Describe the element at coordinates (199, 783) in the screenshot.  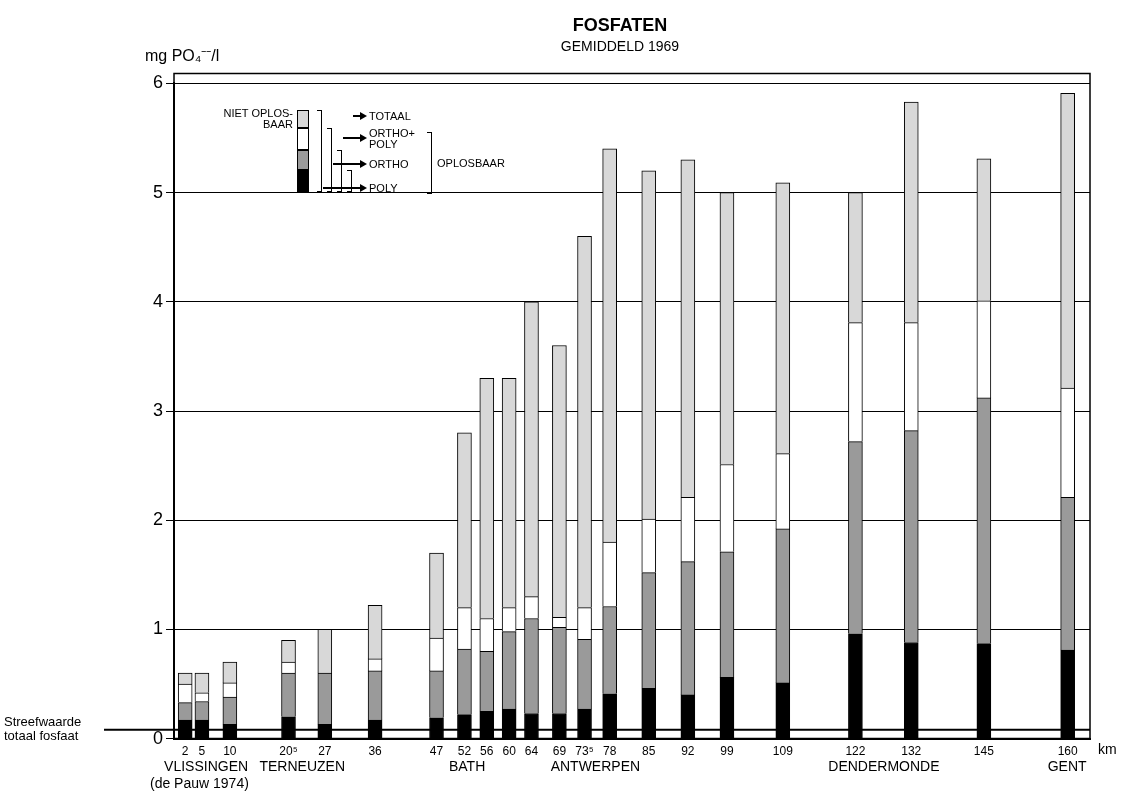
I see `text: (de Pauw 1974)` at that location.